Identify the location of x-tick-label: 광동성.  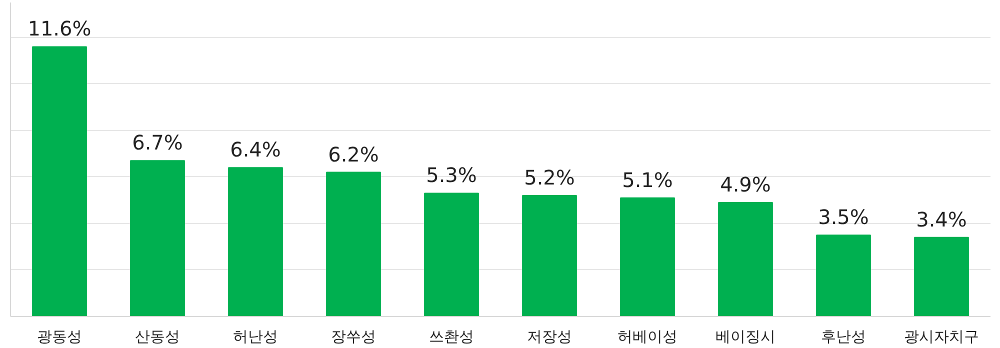
(59, 337).